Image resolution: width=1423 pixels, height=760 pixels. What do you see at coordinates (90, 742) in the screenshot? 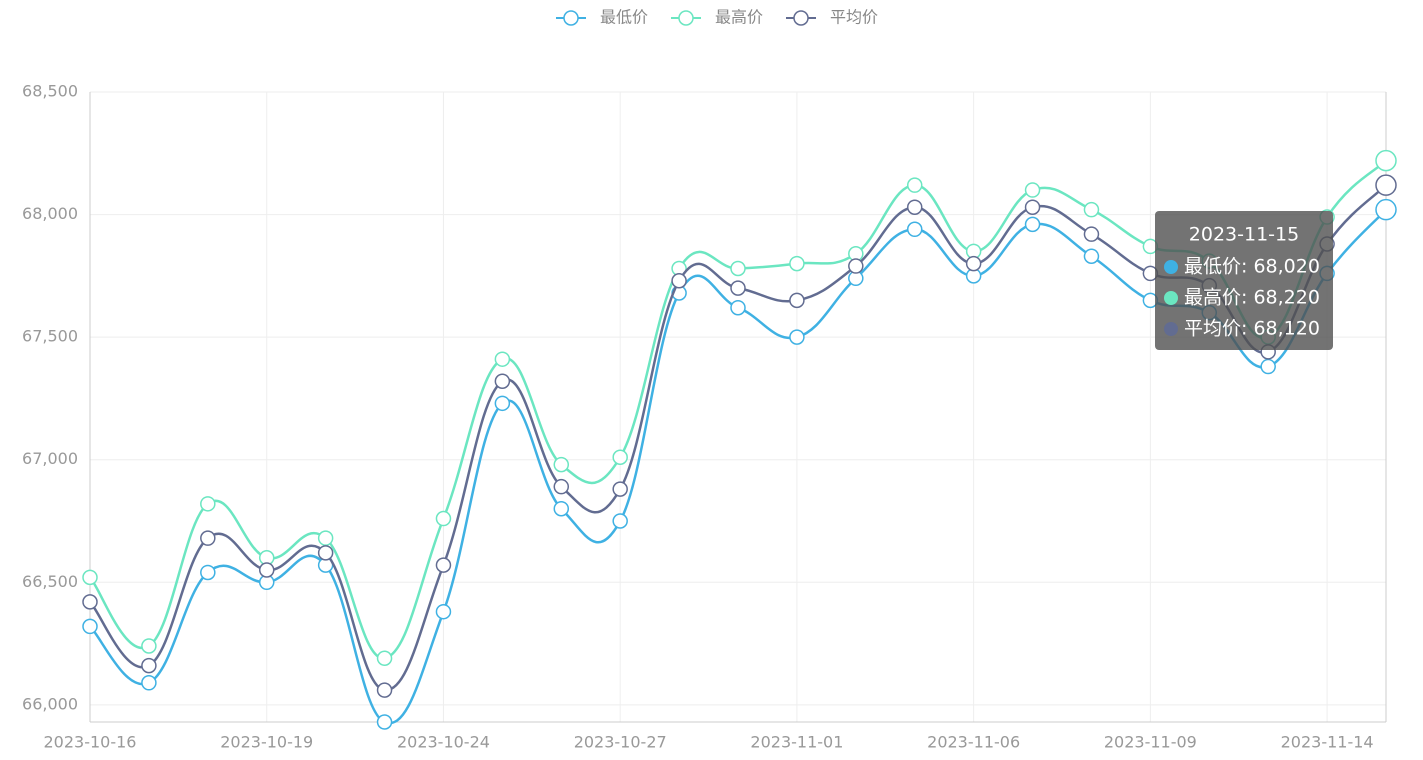
I see `x-tick-label: 2023-10-16` at bounding box center [90, 742].